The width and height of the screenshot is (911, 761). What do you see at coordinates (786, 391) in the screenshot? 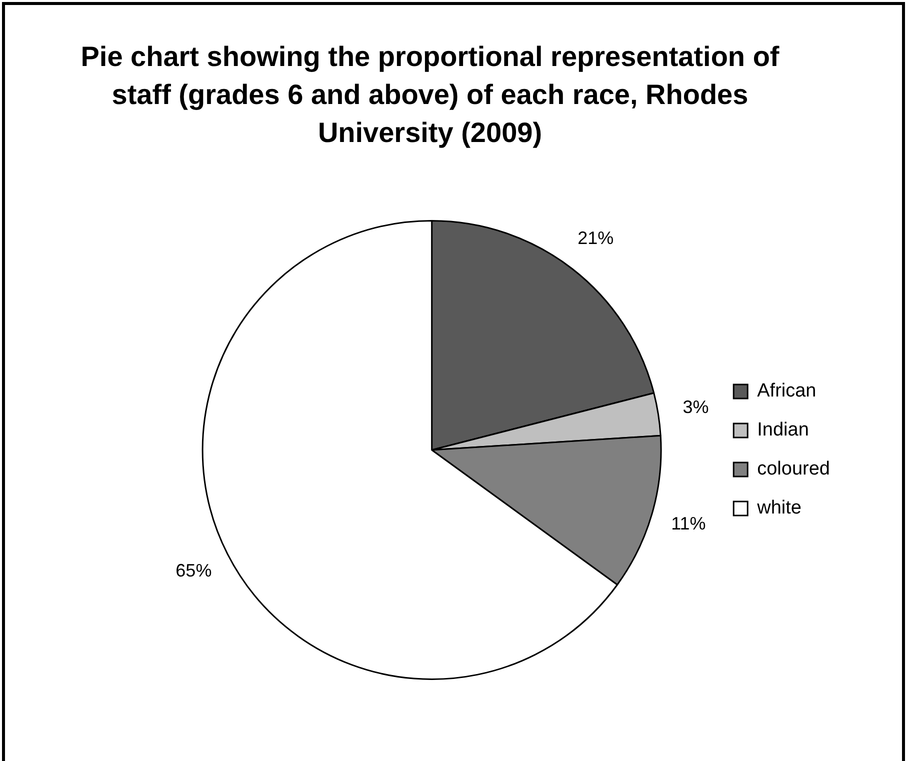
I see `legend-label: African` at bounding box center [786, 391].